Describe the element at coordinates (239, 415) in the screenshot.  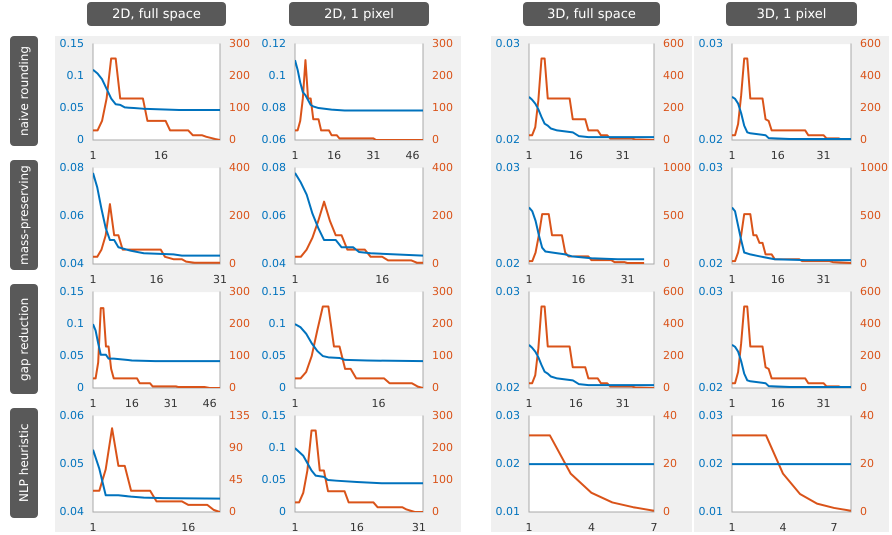
I see `y2-tick-label: 135` at that location.